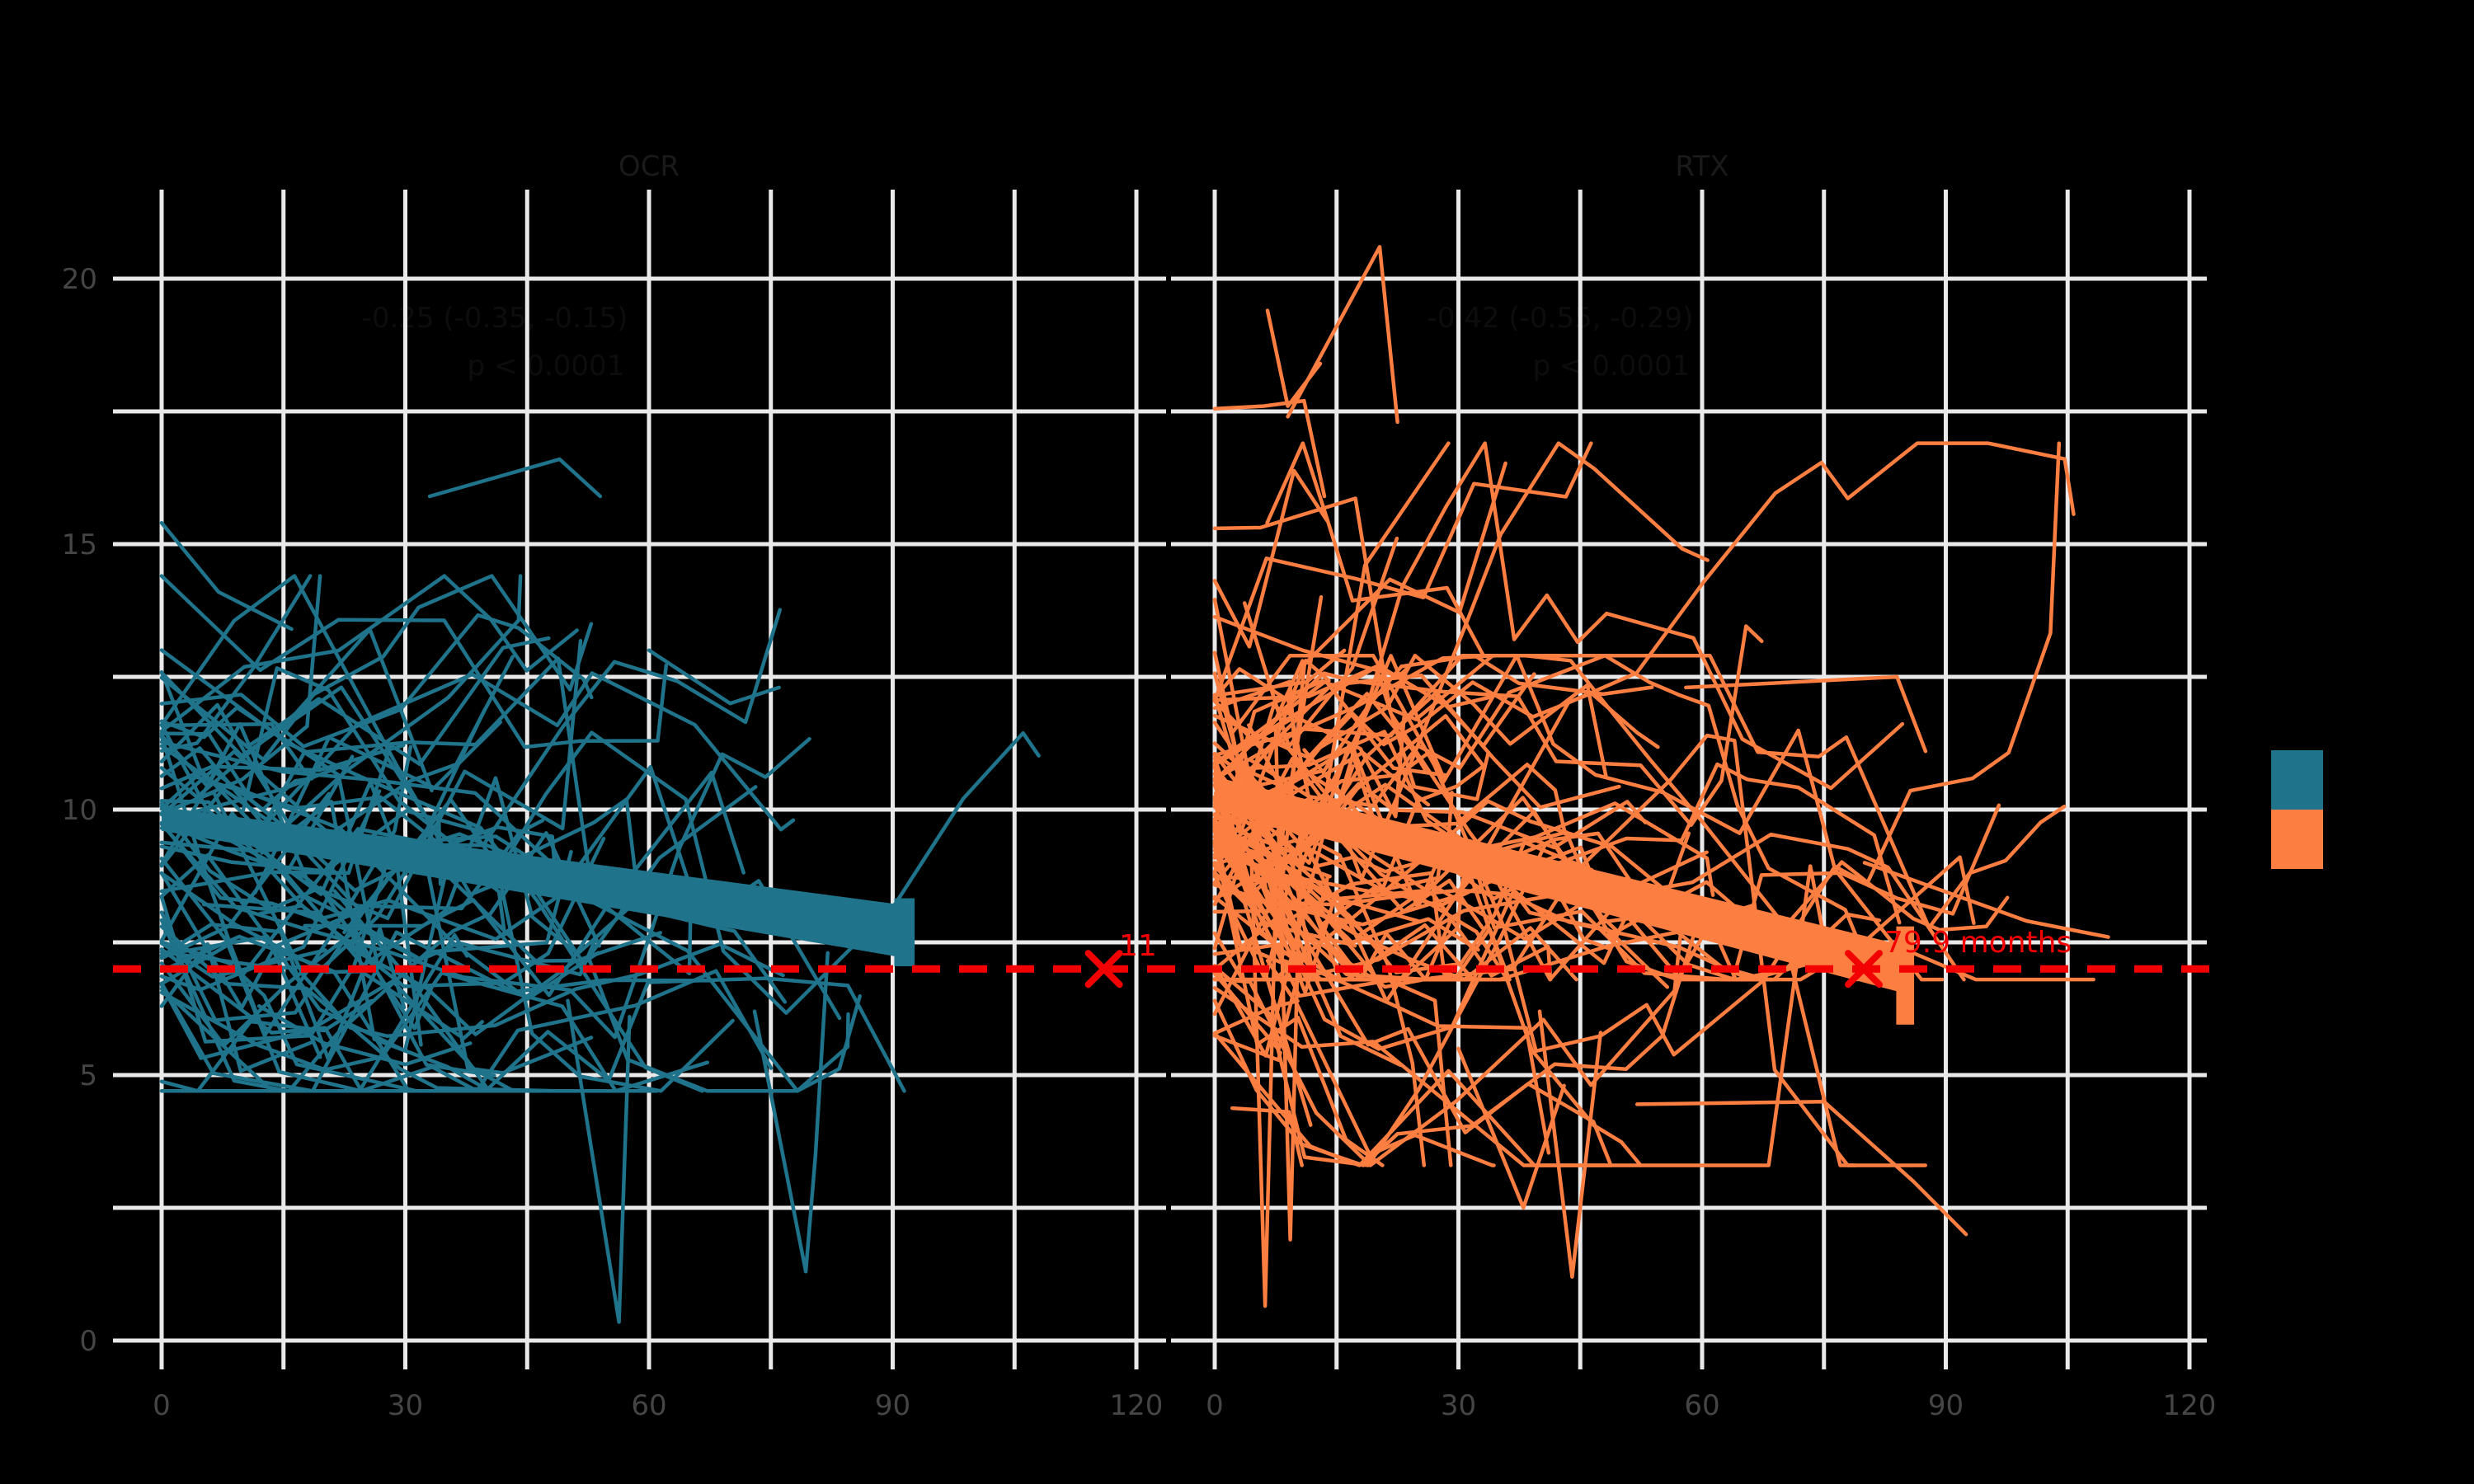  I want to click on threshold-cross-label-rtx: 79.9 months, so click(1978, 943).